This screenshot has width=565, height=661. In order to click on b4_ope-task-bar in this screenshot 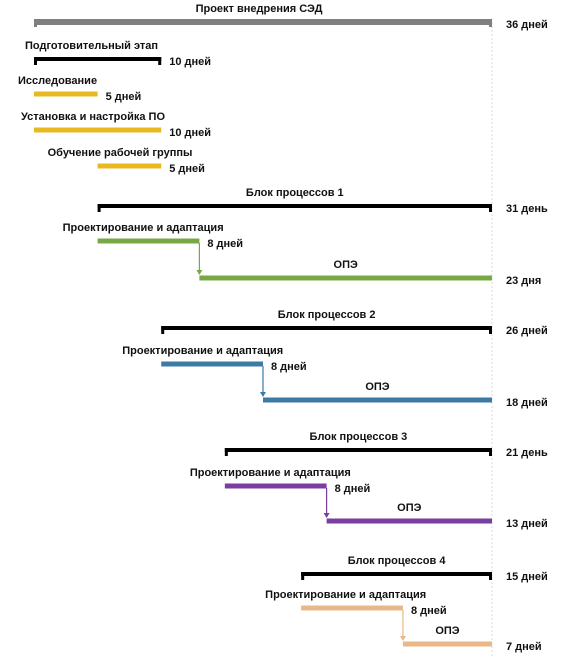, I will do `click(447, 644)`.